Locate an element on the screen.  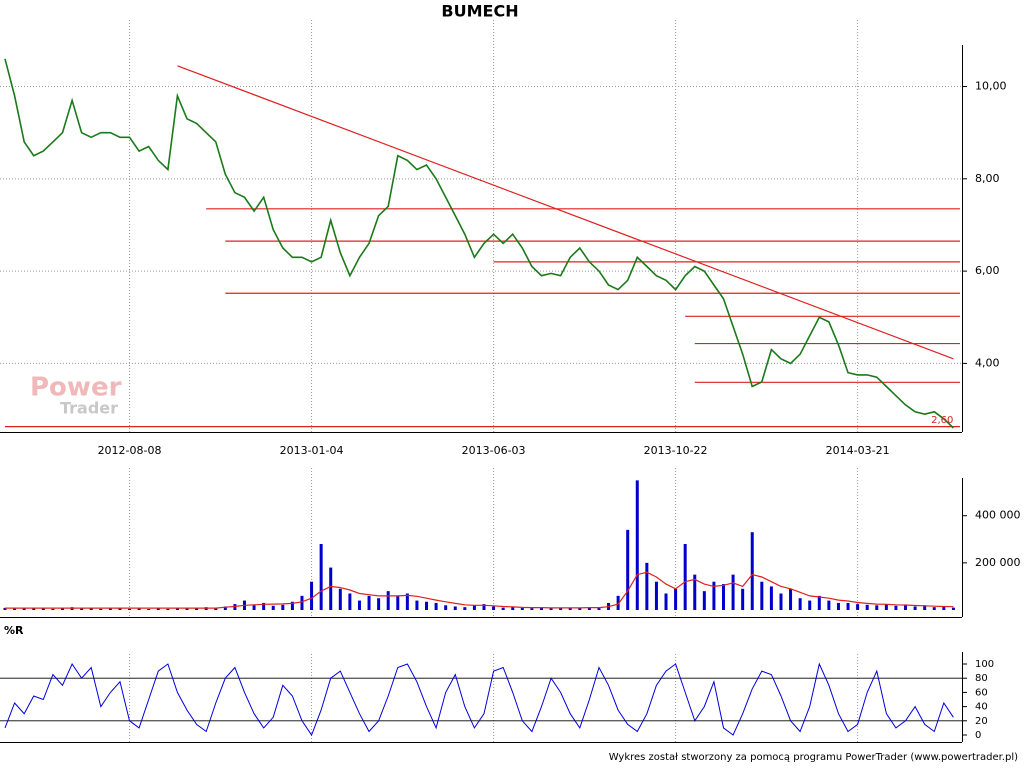
watermark: Power is located at coordinates (76, 388).